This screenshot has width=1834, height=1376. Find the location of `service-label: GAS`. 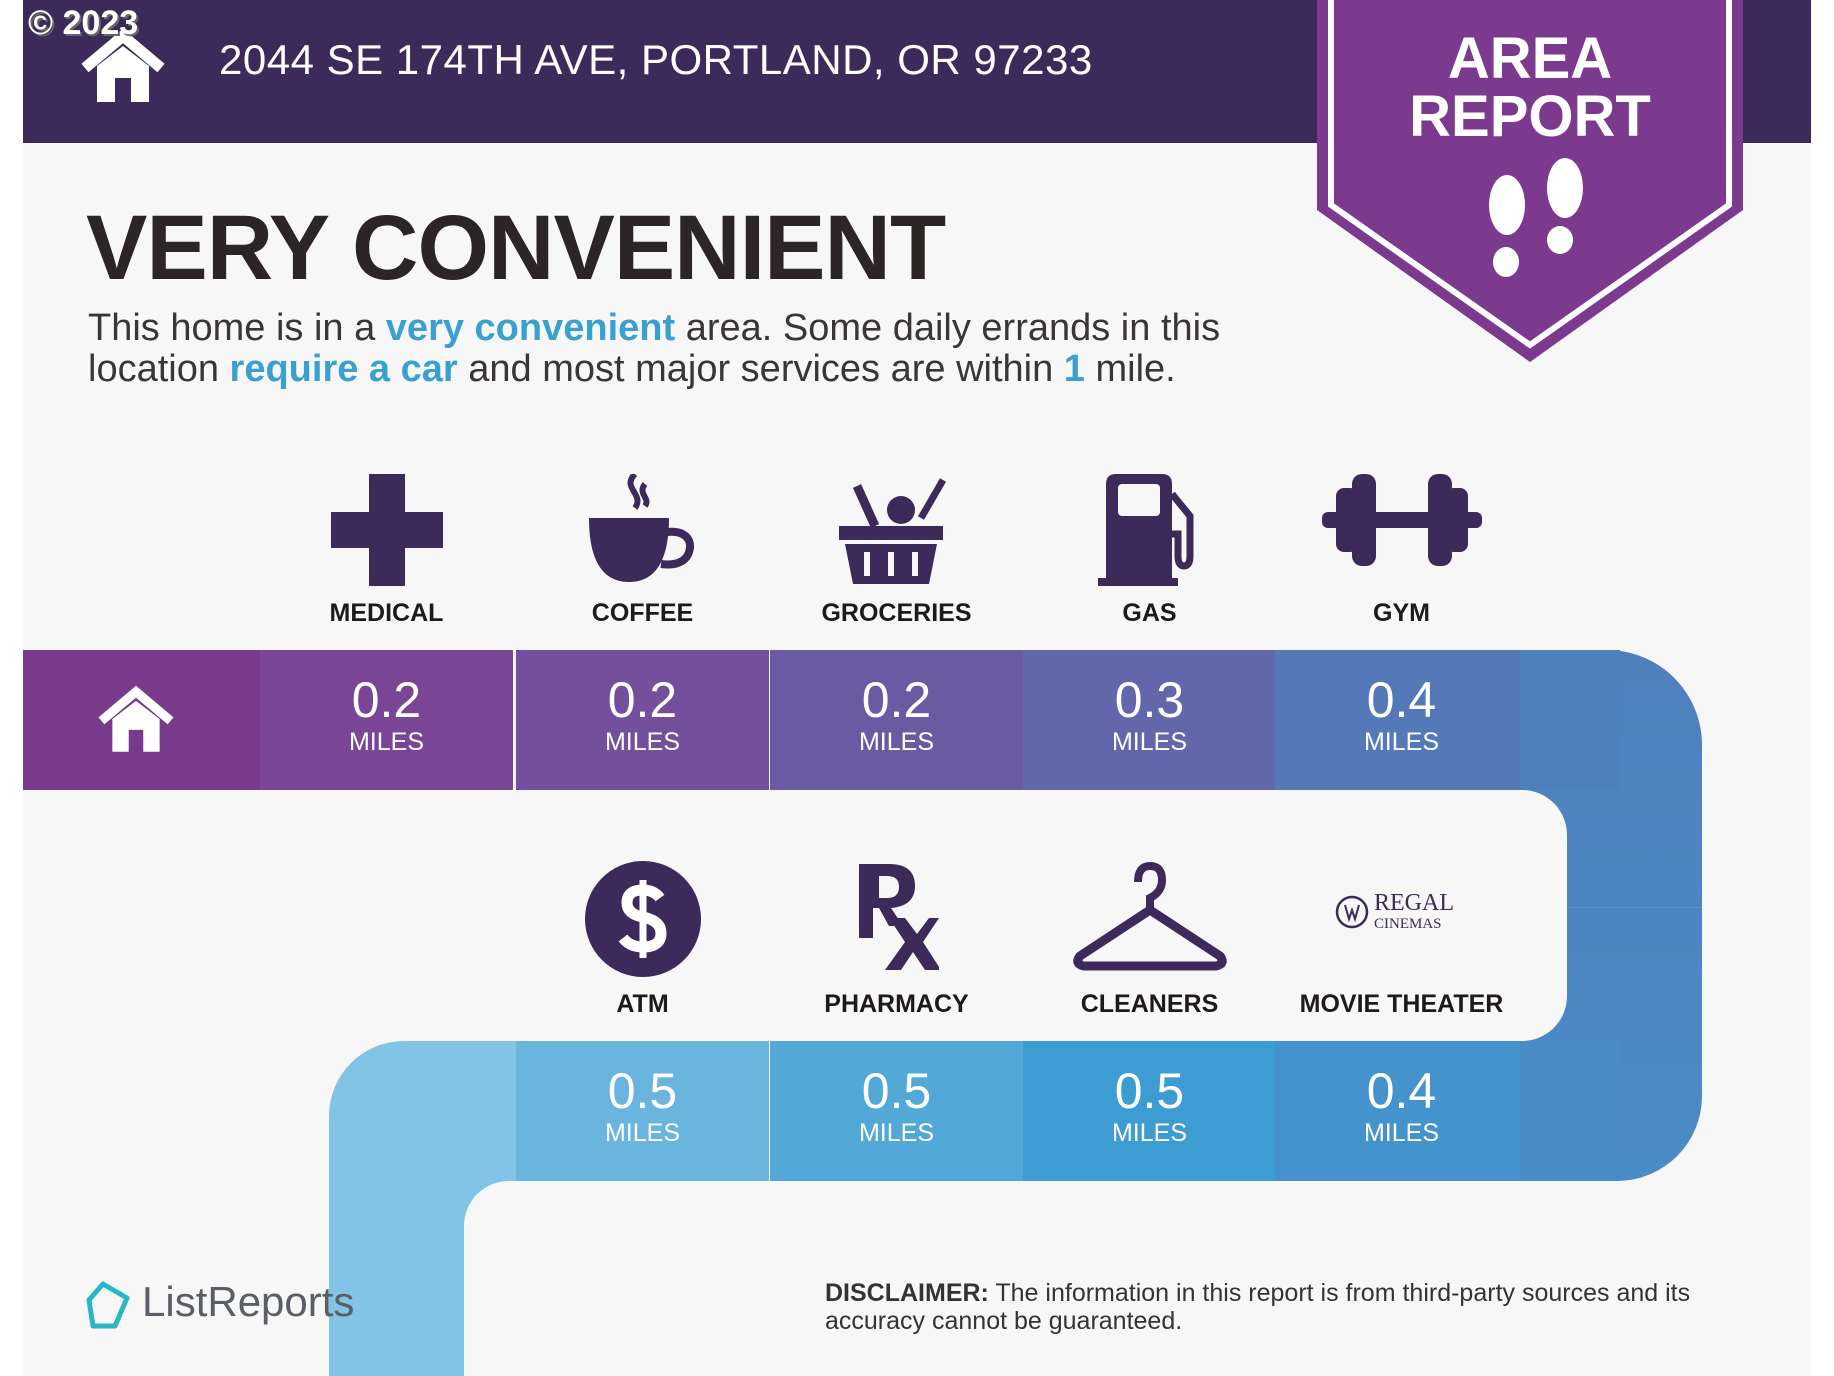

service-label: GAS is located at coordinates (1149, 613).